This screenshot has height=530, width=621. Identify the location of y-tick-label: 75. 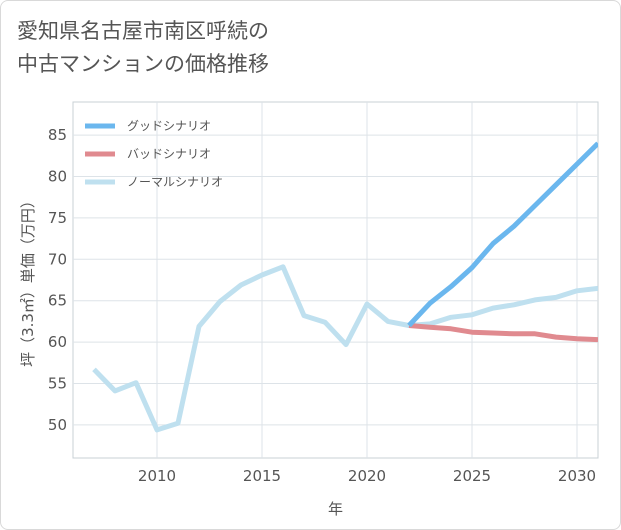
(57, 218).